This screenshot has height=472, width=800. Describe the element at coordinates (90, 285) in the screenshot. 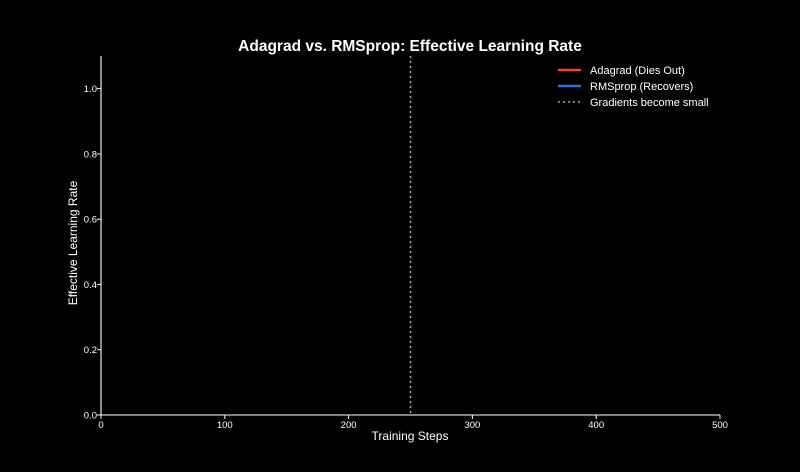

I see `y-tick-label: 0.4` at that location.